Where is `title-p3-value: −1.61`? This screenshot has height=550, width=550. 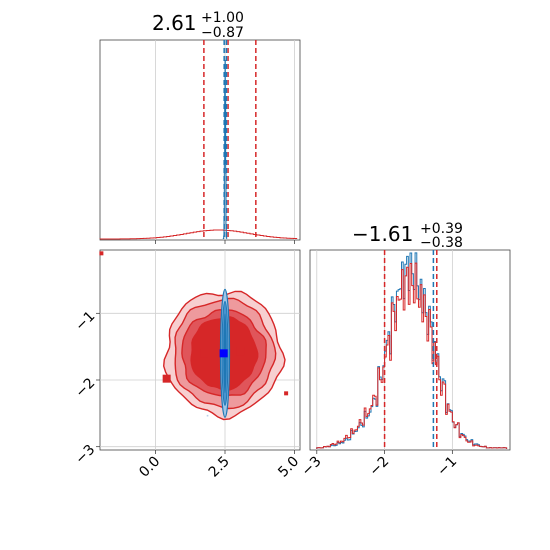
title-p3-value: −1.61 is located at coordinates (382, 234).